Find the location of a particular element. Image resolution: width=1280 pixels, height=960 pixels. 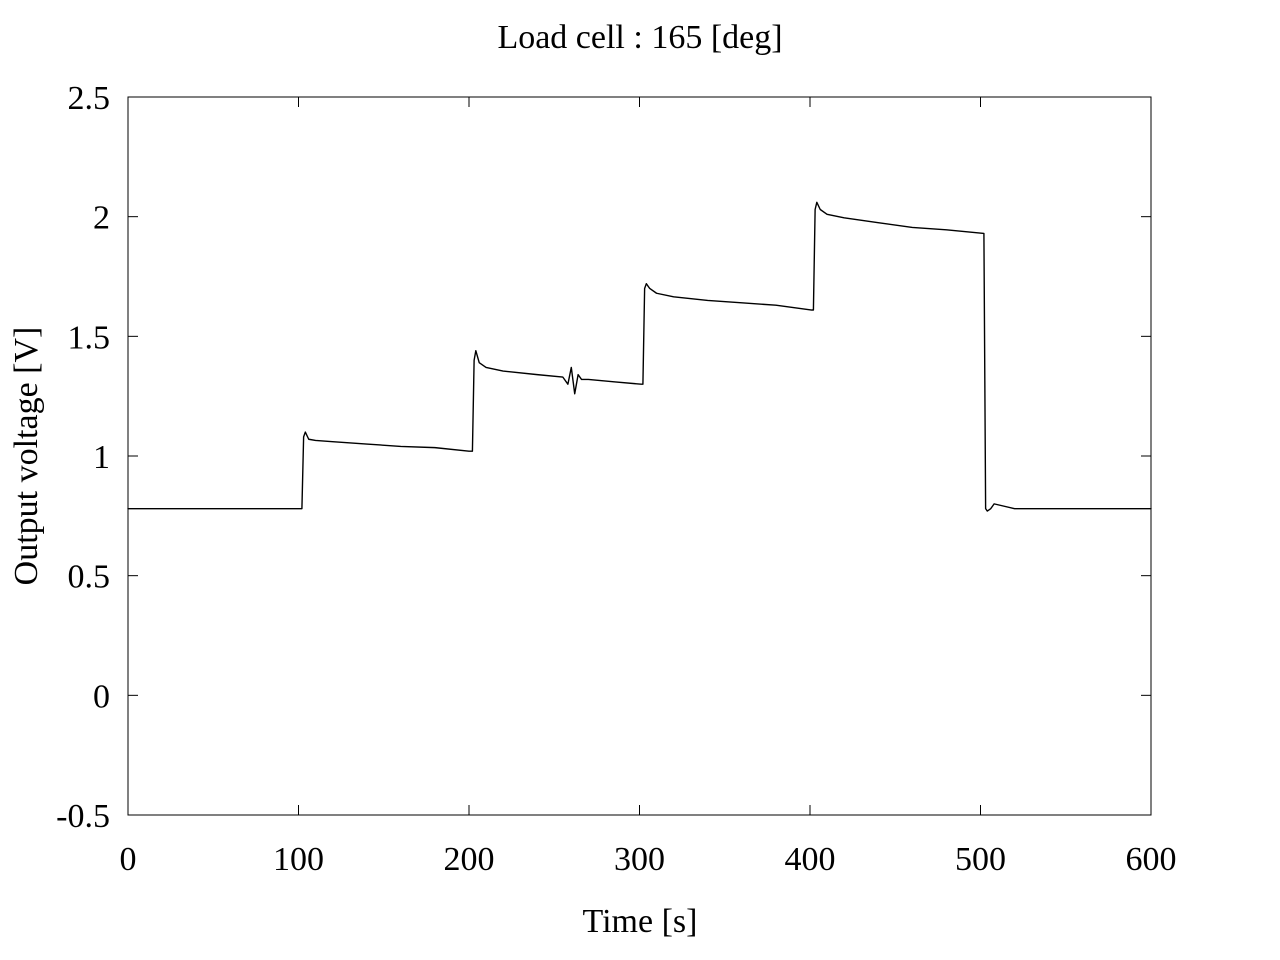

y-tick-label: 1.5 is located at coordinates (89, 337).